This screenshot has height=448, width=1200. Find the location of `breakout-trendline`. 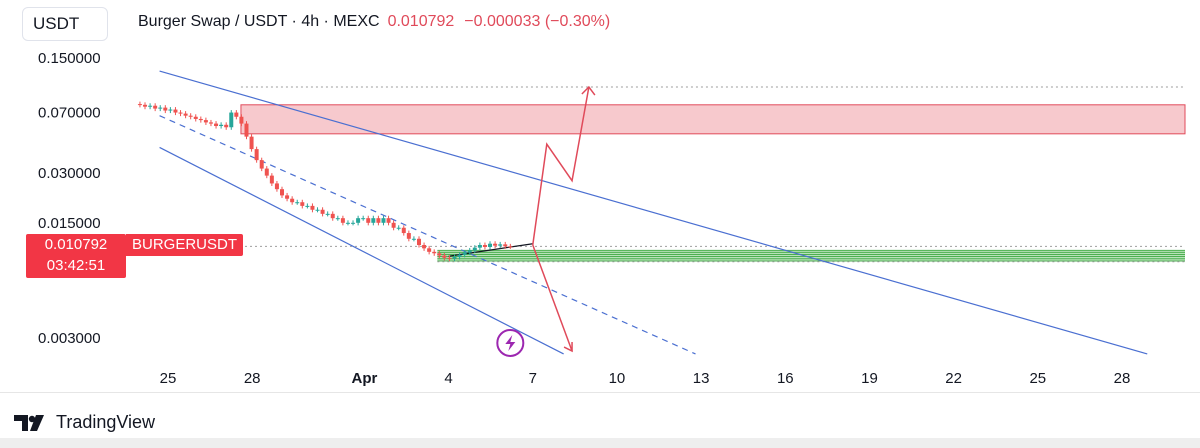

breakout-trendline is located at coordinates (490, 250).